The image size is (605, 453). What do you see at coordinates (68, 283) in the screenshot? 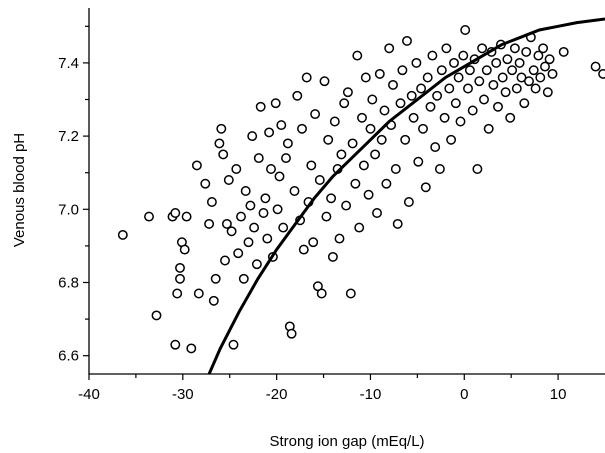
I see `y-tick-label: 6.8` at bounding box center [68, 283].